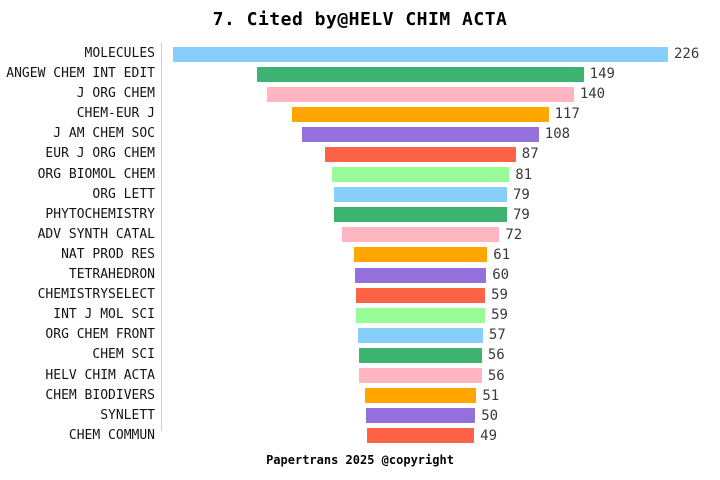 The image size is (720, 480). Describe the element at coordinates (687, 54) in the screenshot. I see `value-label: 226` at that location.